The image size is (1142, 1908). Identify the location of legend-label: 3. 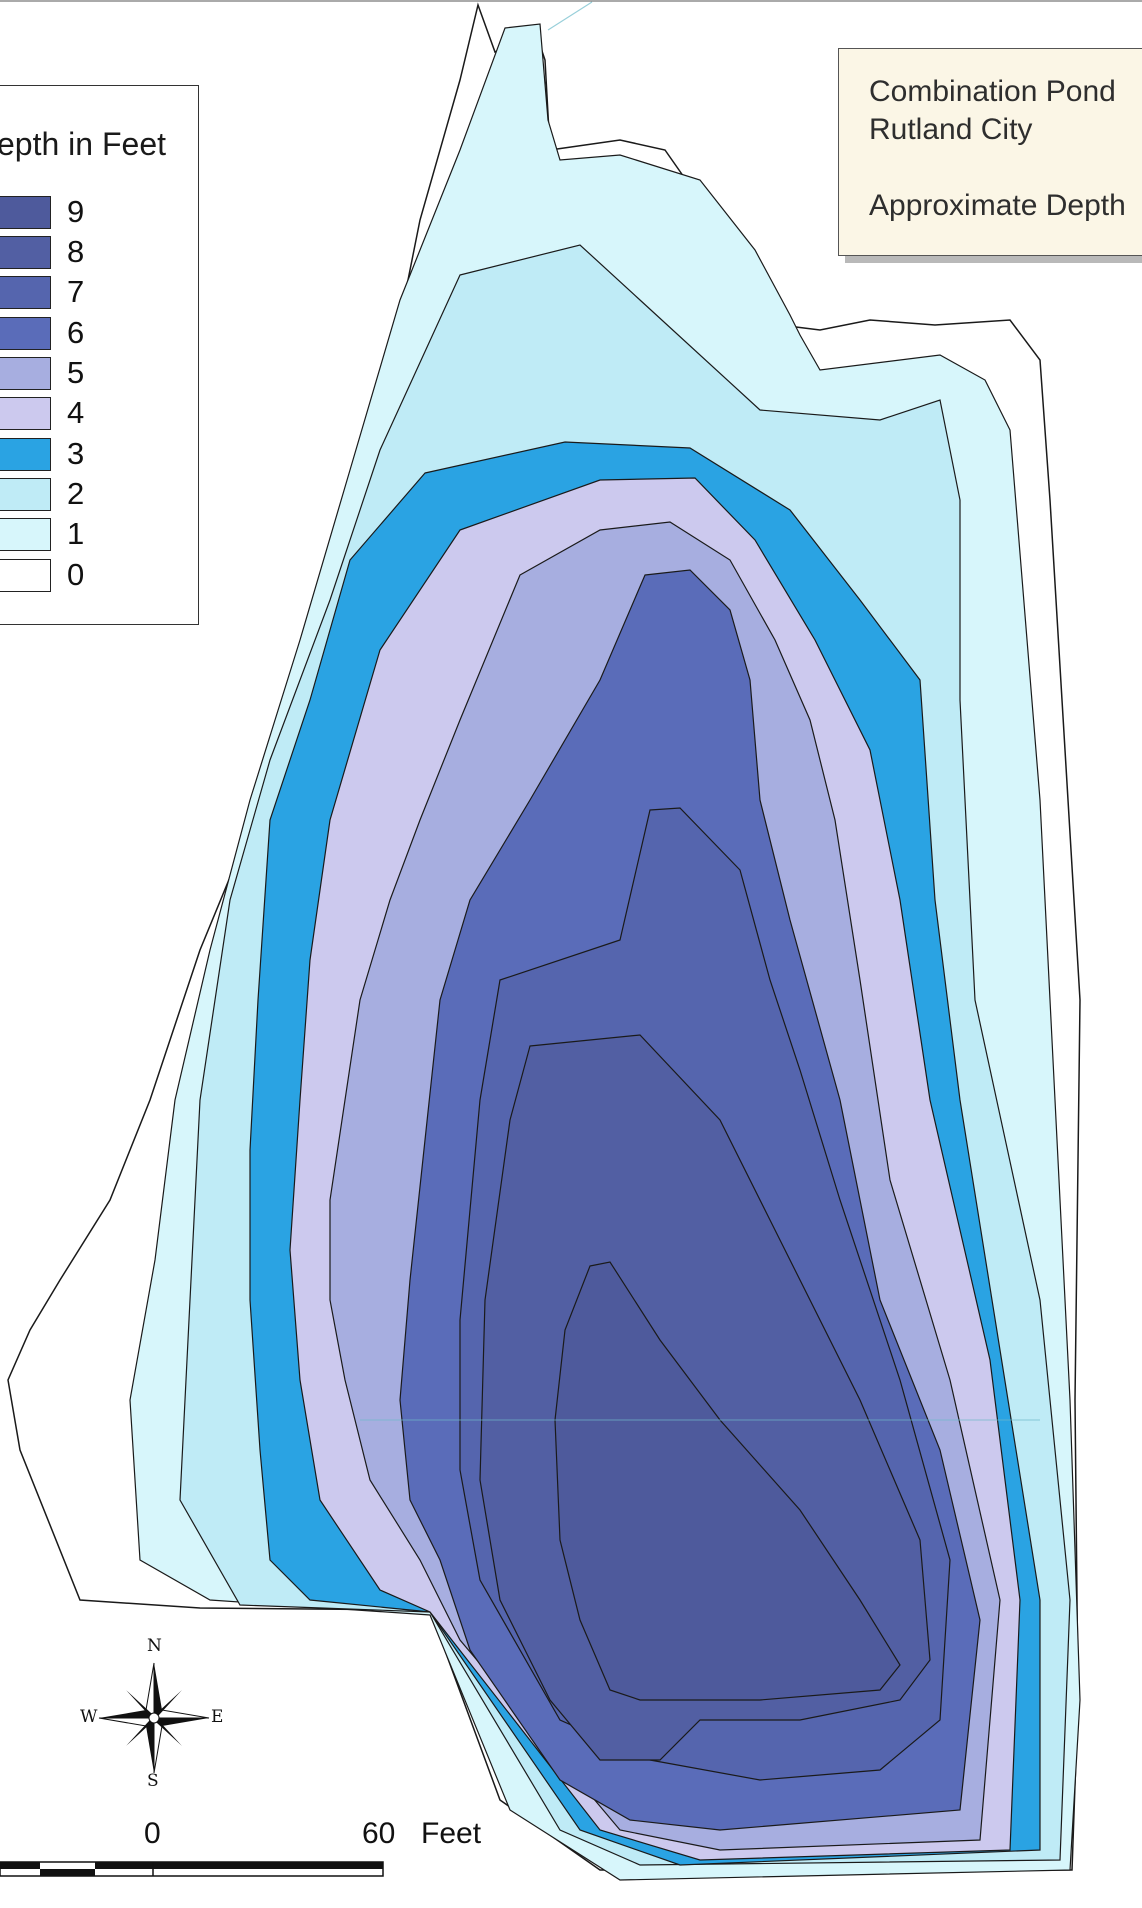
(76, 453).